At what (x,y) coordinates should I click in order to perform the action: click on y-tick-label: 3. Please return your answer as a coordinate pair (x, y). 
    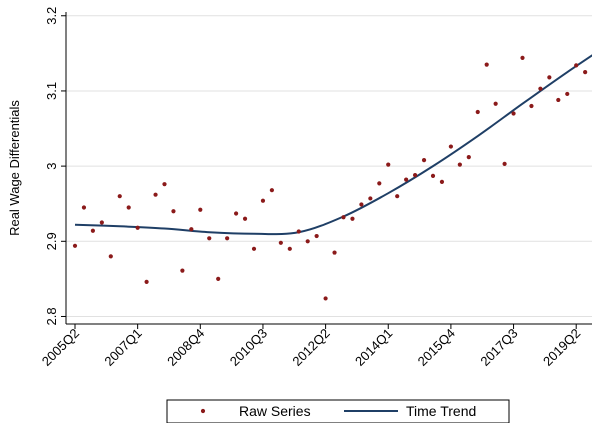
    Looking at the image, I should click on (51, 166).